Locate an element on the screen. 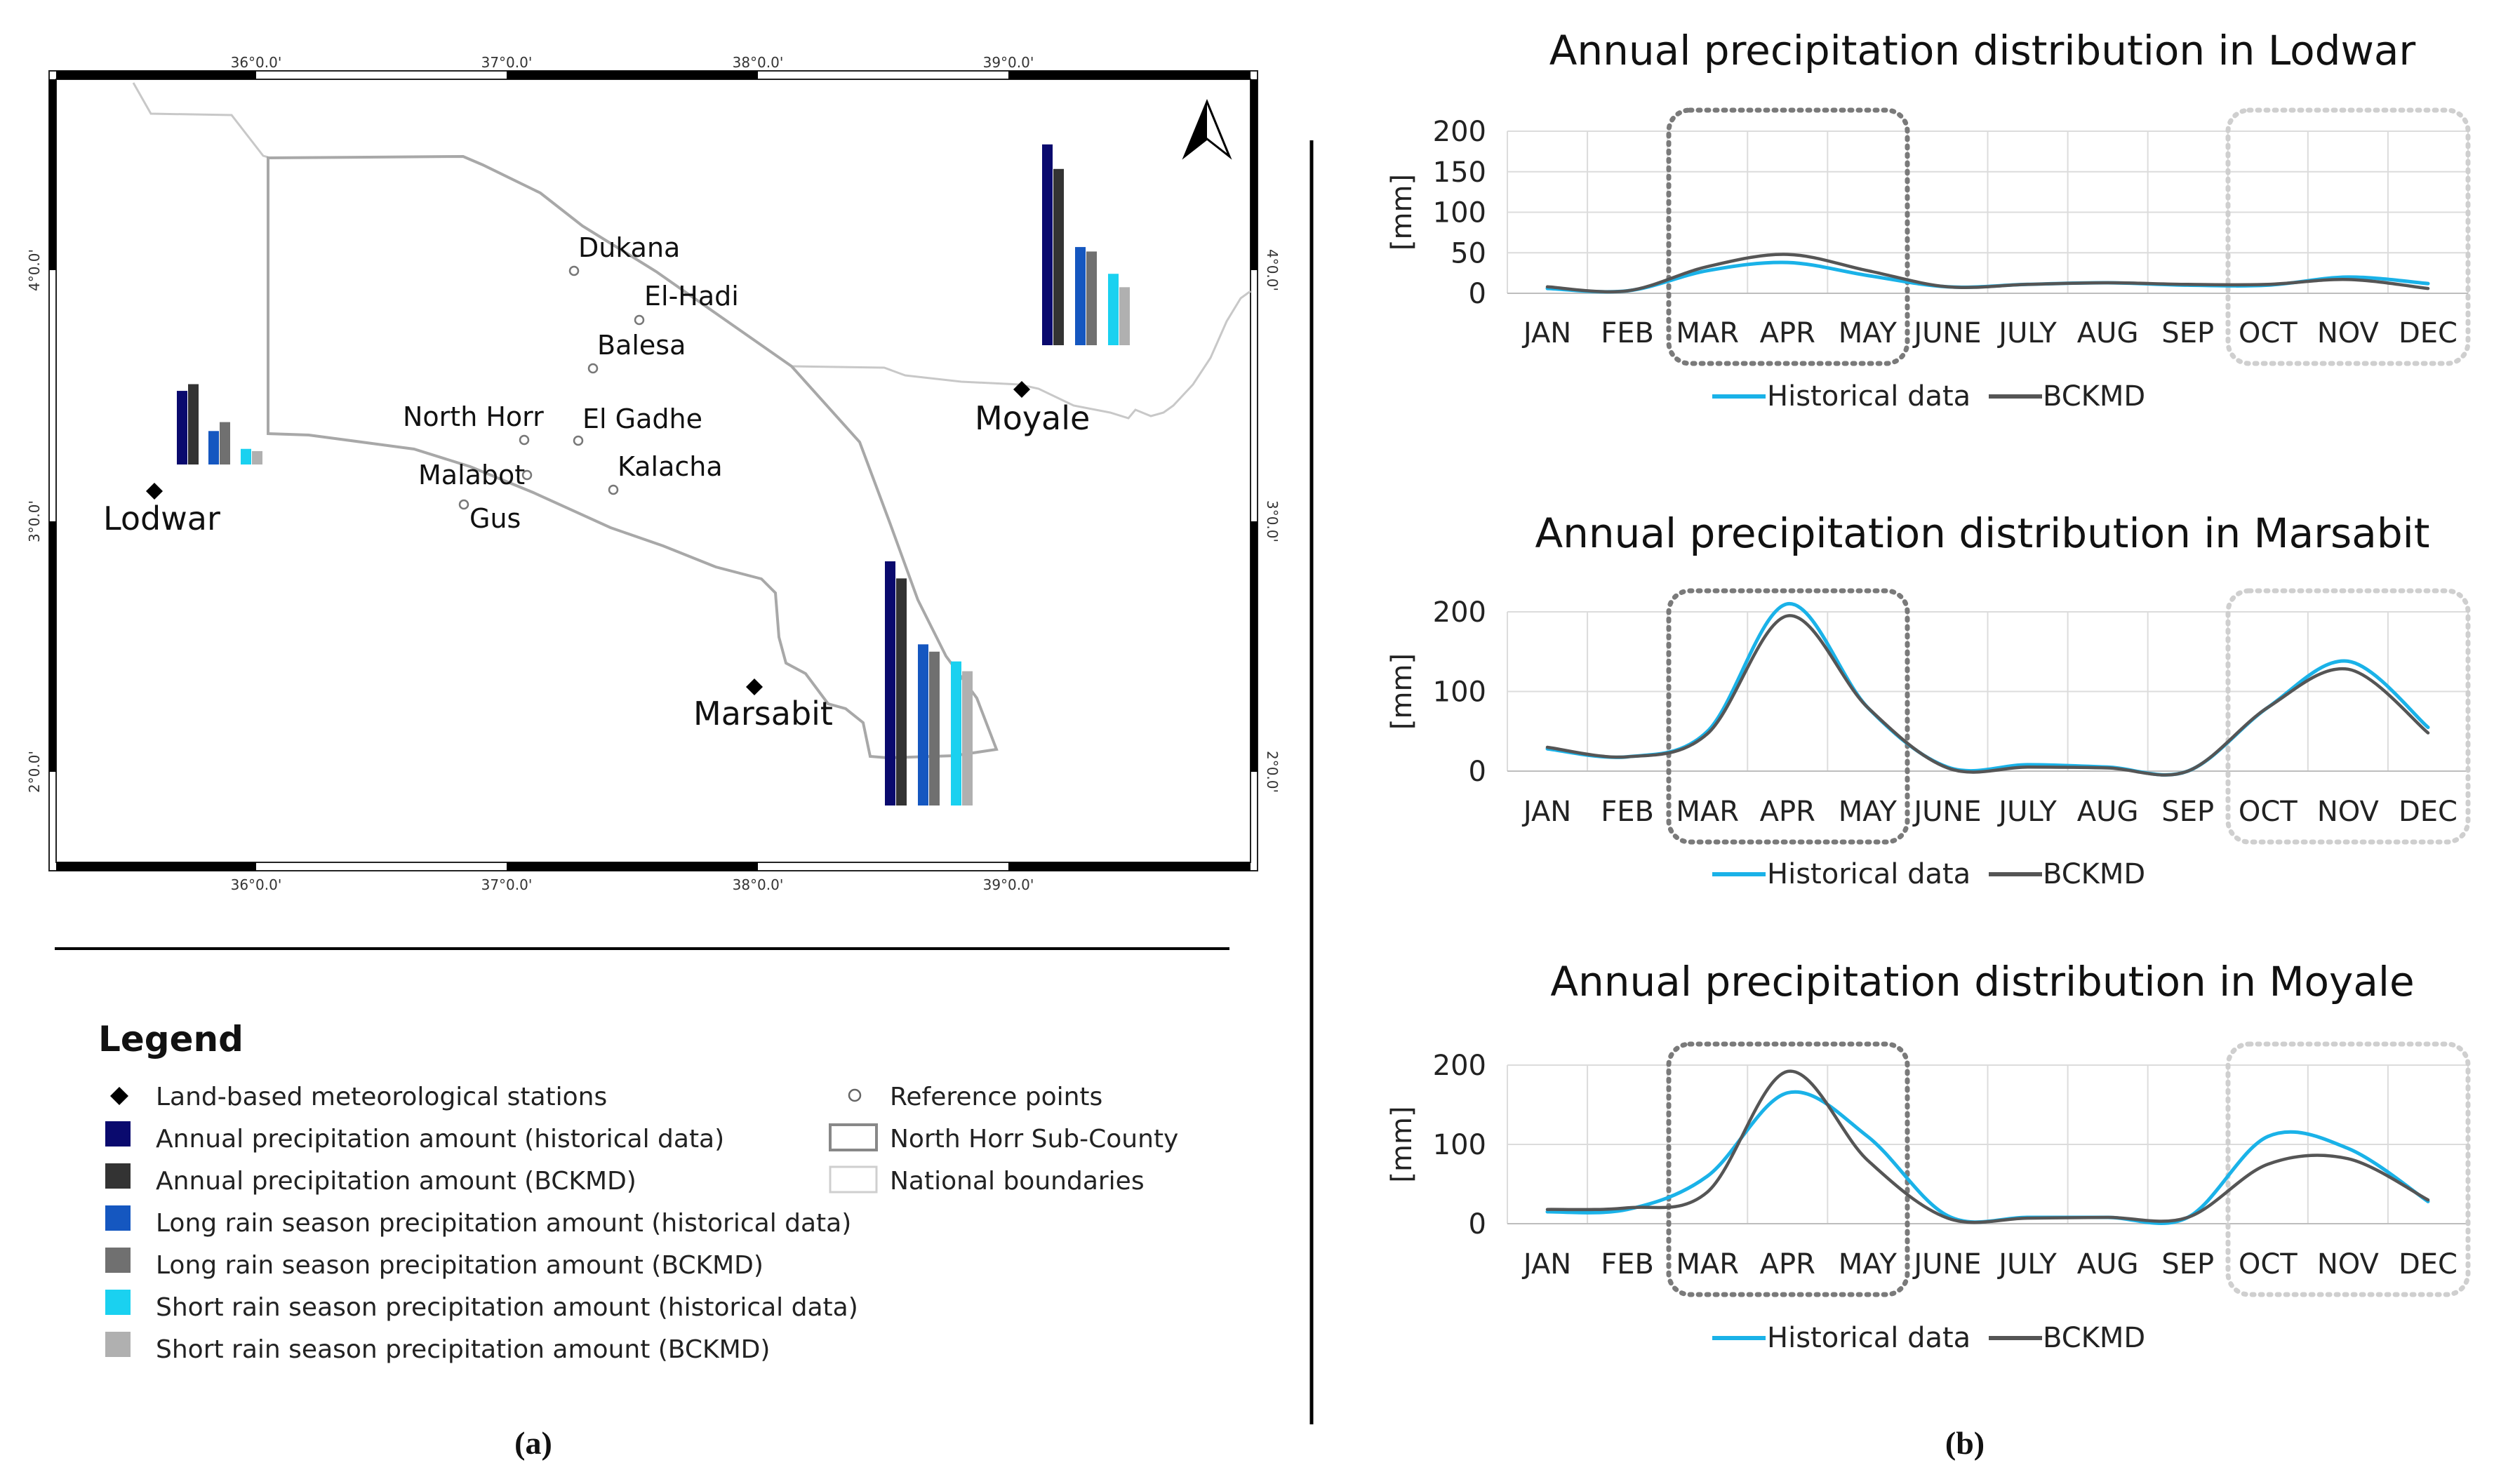 The width and height of the screenshot is (2494, 1484). right-tick-3: 2°0.0' is located at coordinates (1272, 772).